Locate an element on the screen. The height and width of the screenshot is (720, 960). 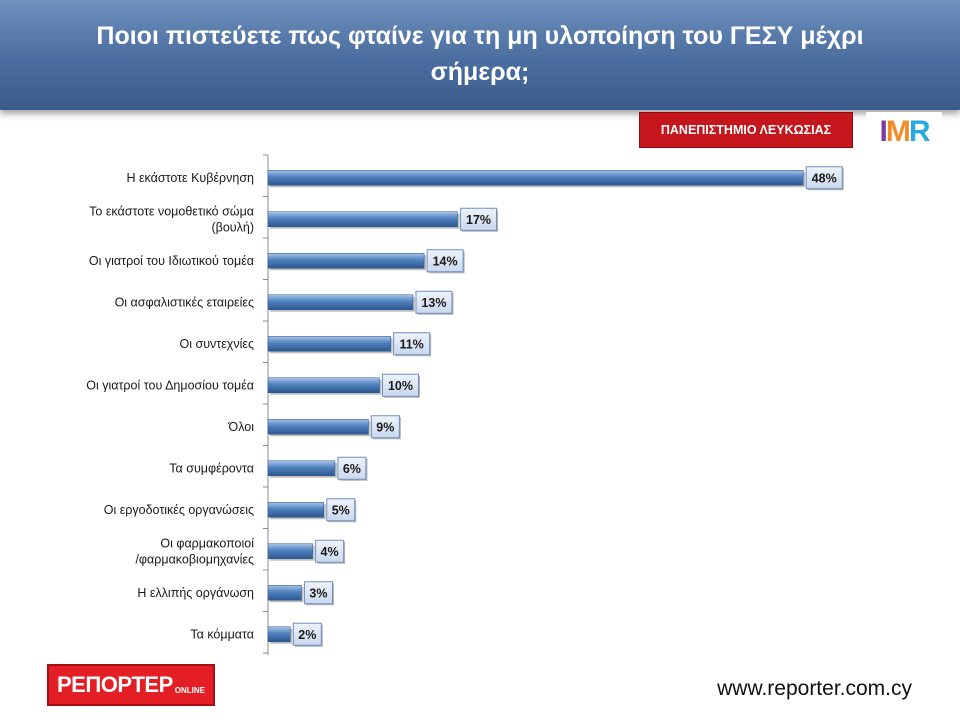
title-line-2: σήμερα; is located at coordinates (480, 72).